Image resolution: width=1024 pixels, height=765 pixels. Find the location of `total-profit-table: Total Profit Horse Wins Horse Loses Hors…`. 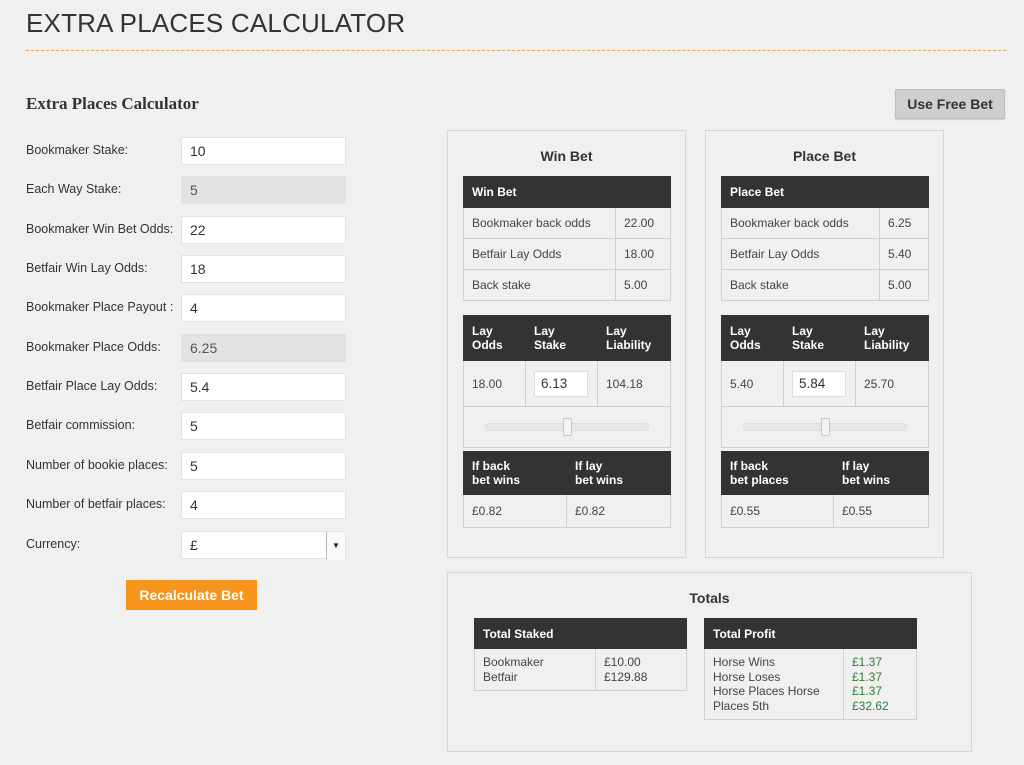

total-profit-table: Total Profit Horse Wins Horse Loses Hors… is located at coordinates (810, 669).